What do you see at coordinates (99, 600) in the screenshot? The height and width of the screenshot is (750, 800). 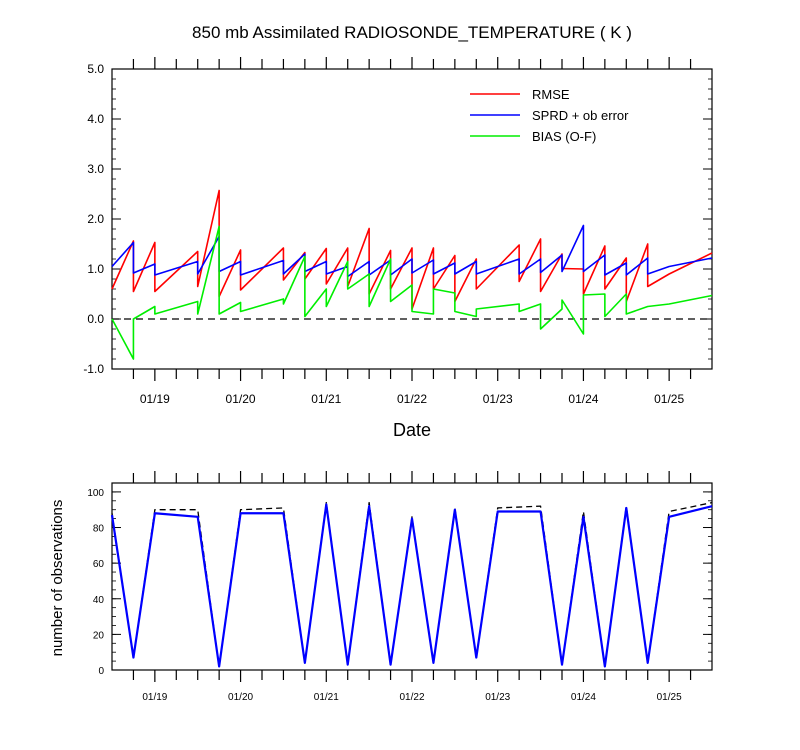 I see `y-tick-label: 40` at bounding box center [99, 600].